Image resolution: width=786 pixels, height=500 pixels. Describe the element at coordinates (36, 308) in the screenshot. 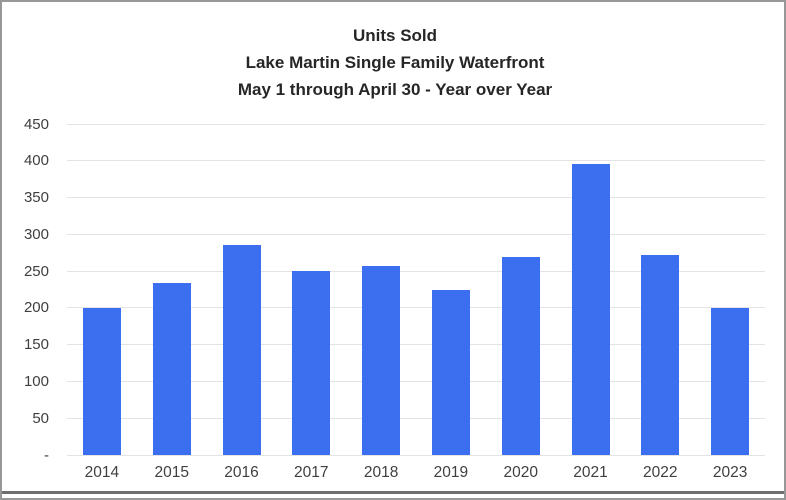

I see `y-tick-label-200: 200` at that location.